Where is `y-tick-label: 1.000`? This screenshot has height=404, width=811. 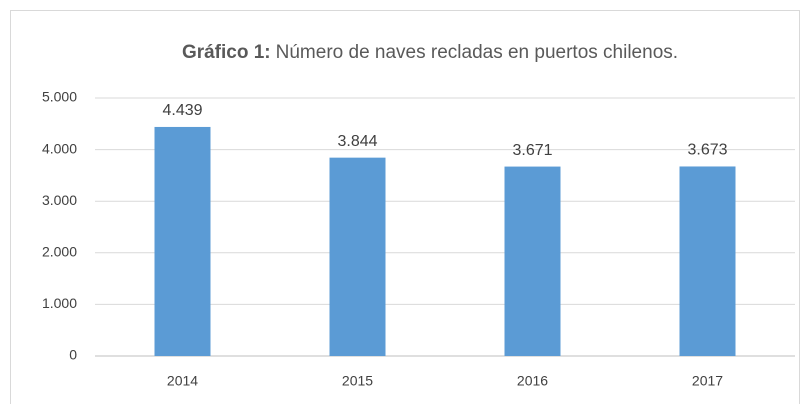
y-tick-label: 1.000 is located at coordinates (59, 303).